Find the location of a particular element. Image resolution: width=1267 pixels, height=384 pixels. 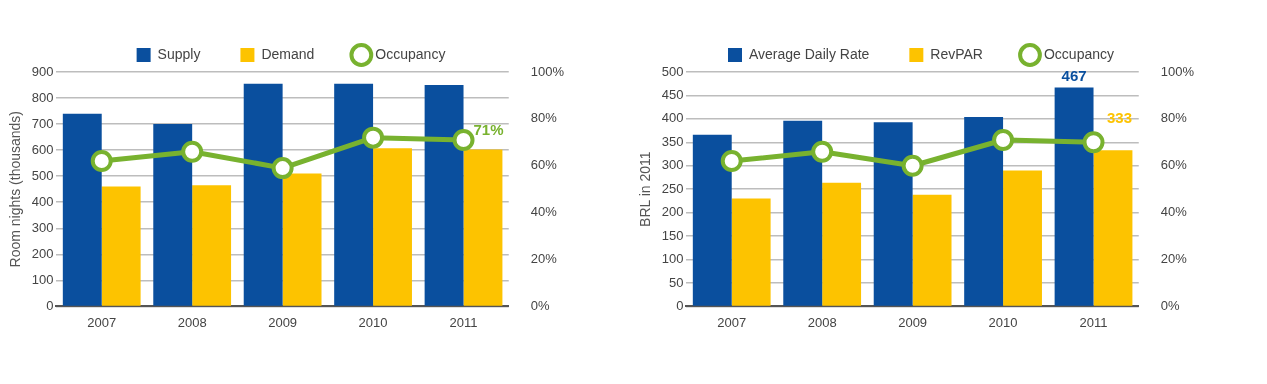

y-tick-label: 800 is located at coordinates (42, 97).